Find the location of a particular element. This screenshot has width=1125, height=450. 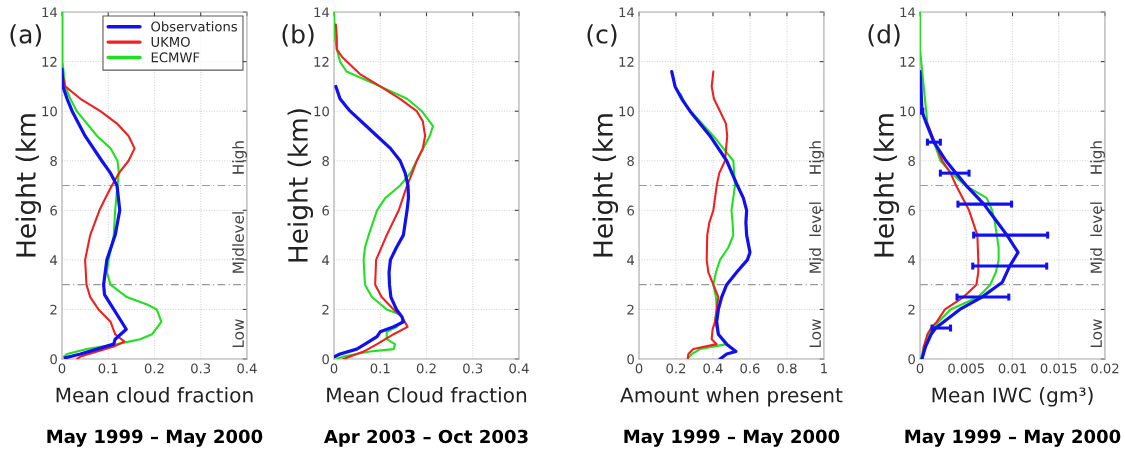

annotation: Midlevel is located at coordinates (238, 242).